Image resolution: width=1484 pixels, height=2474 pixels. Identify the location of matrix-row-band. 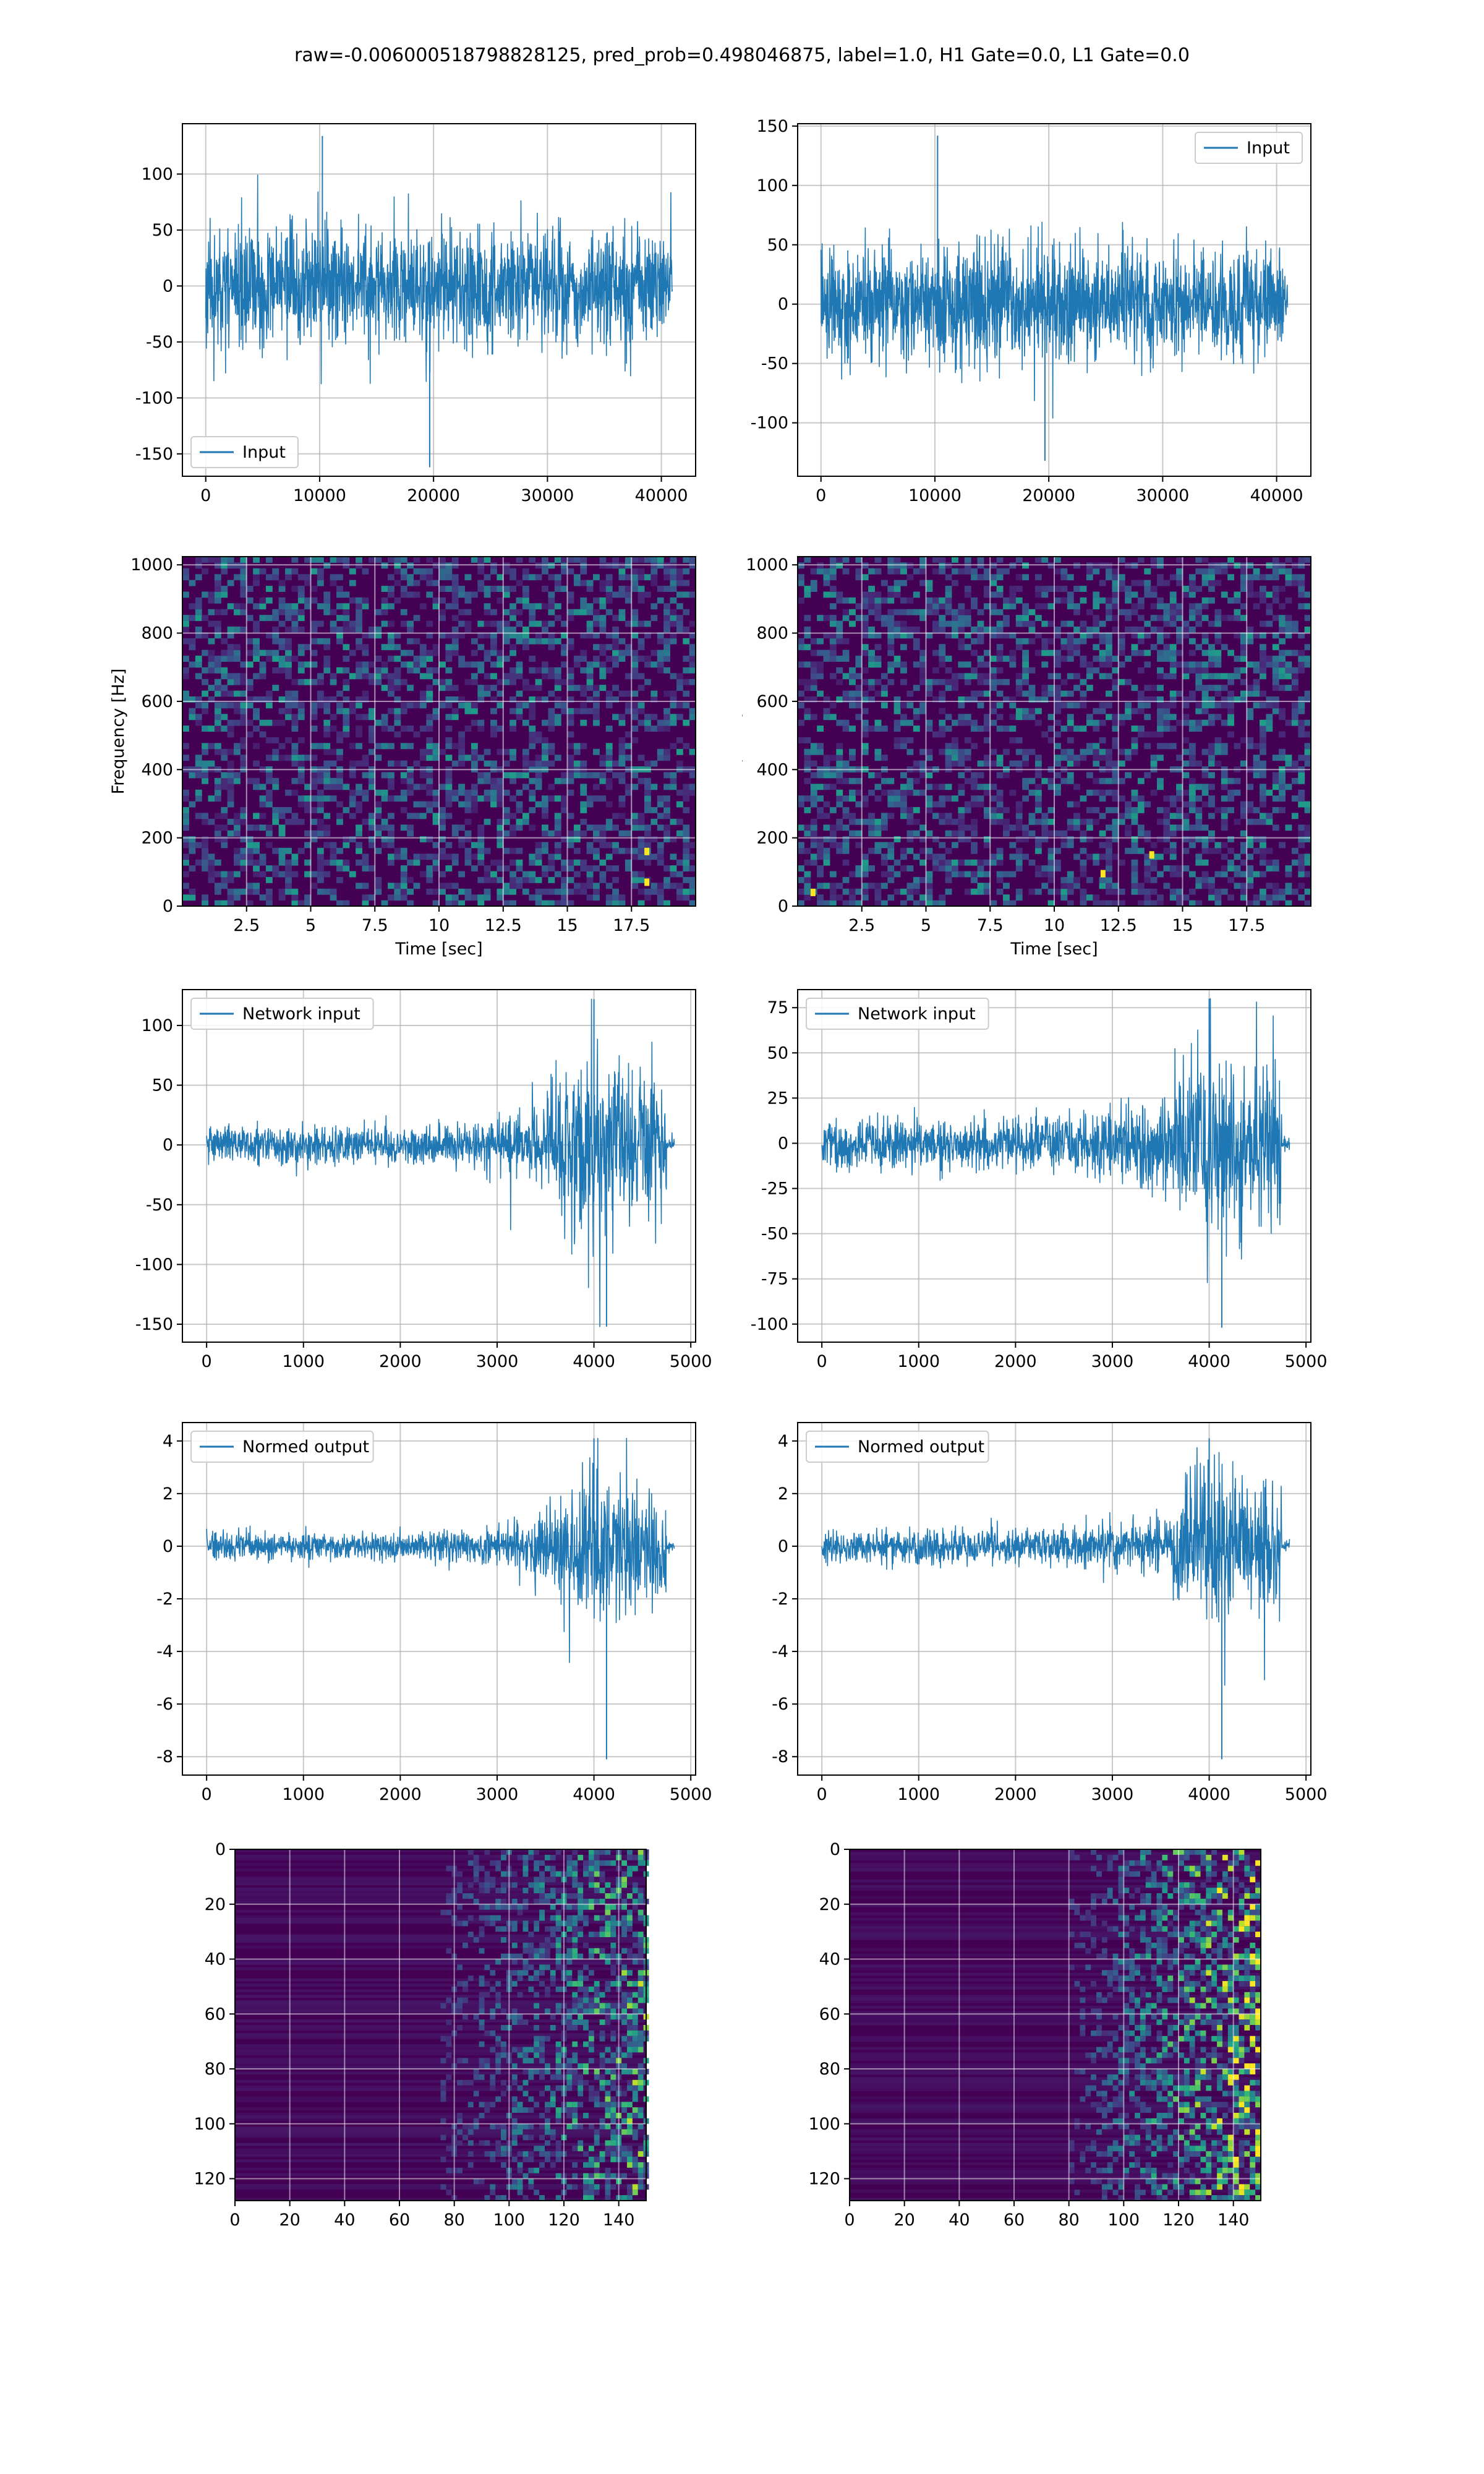
(440, 2175).